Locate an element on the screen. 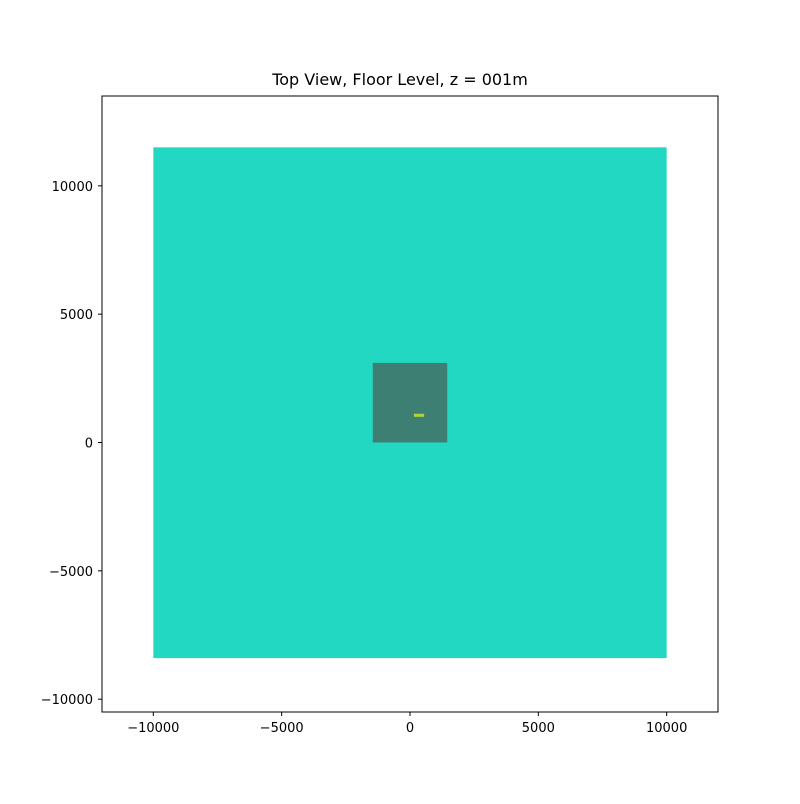 The height and width of the screenshot is (804, 800). chart-title: Top View, Floor Level, z = 001m is located at coordinates (400, 79).